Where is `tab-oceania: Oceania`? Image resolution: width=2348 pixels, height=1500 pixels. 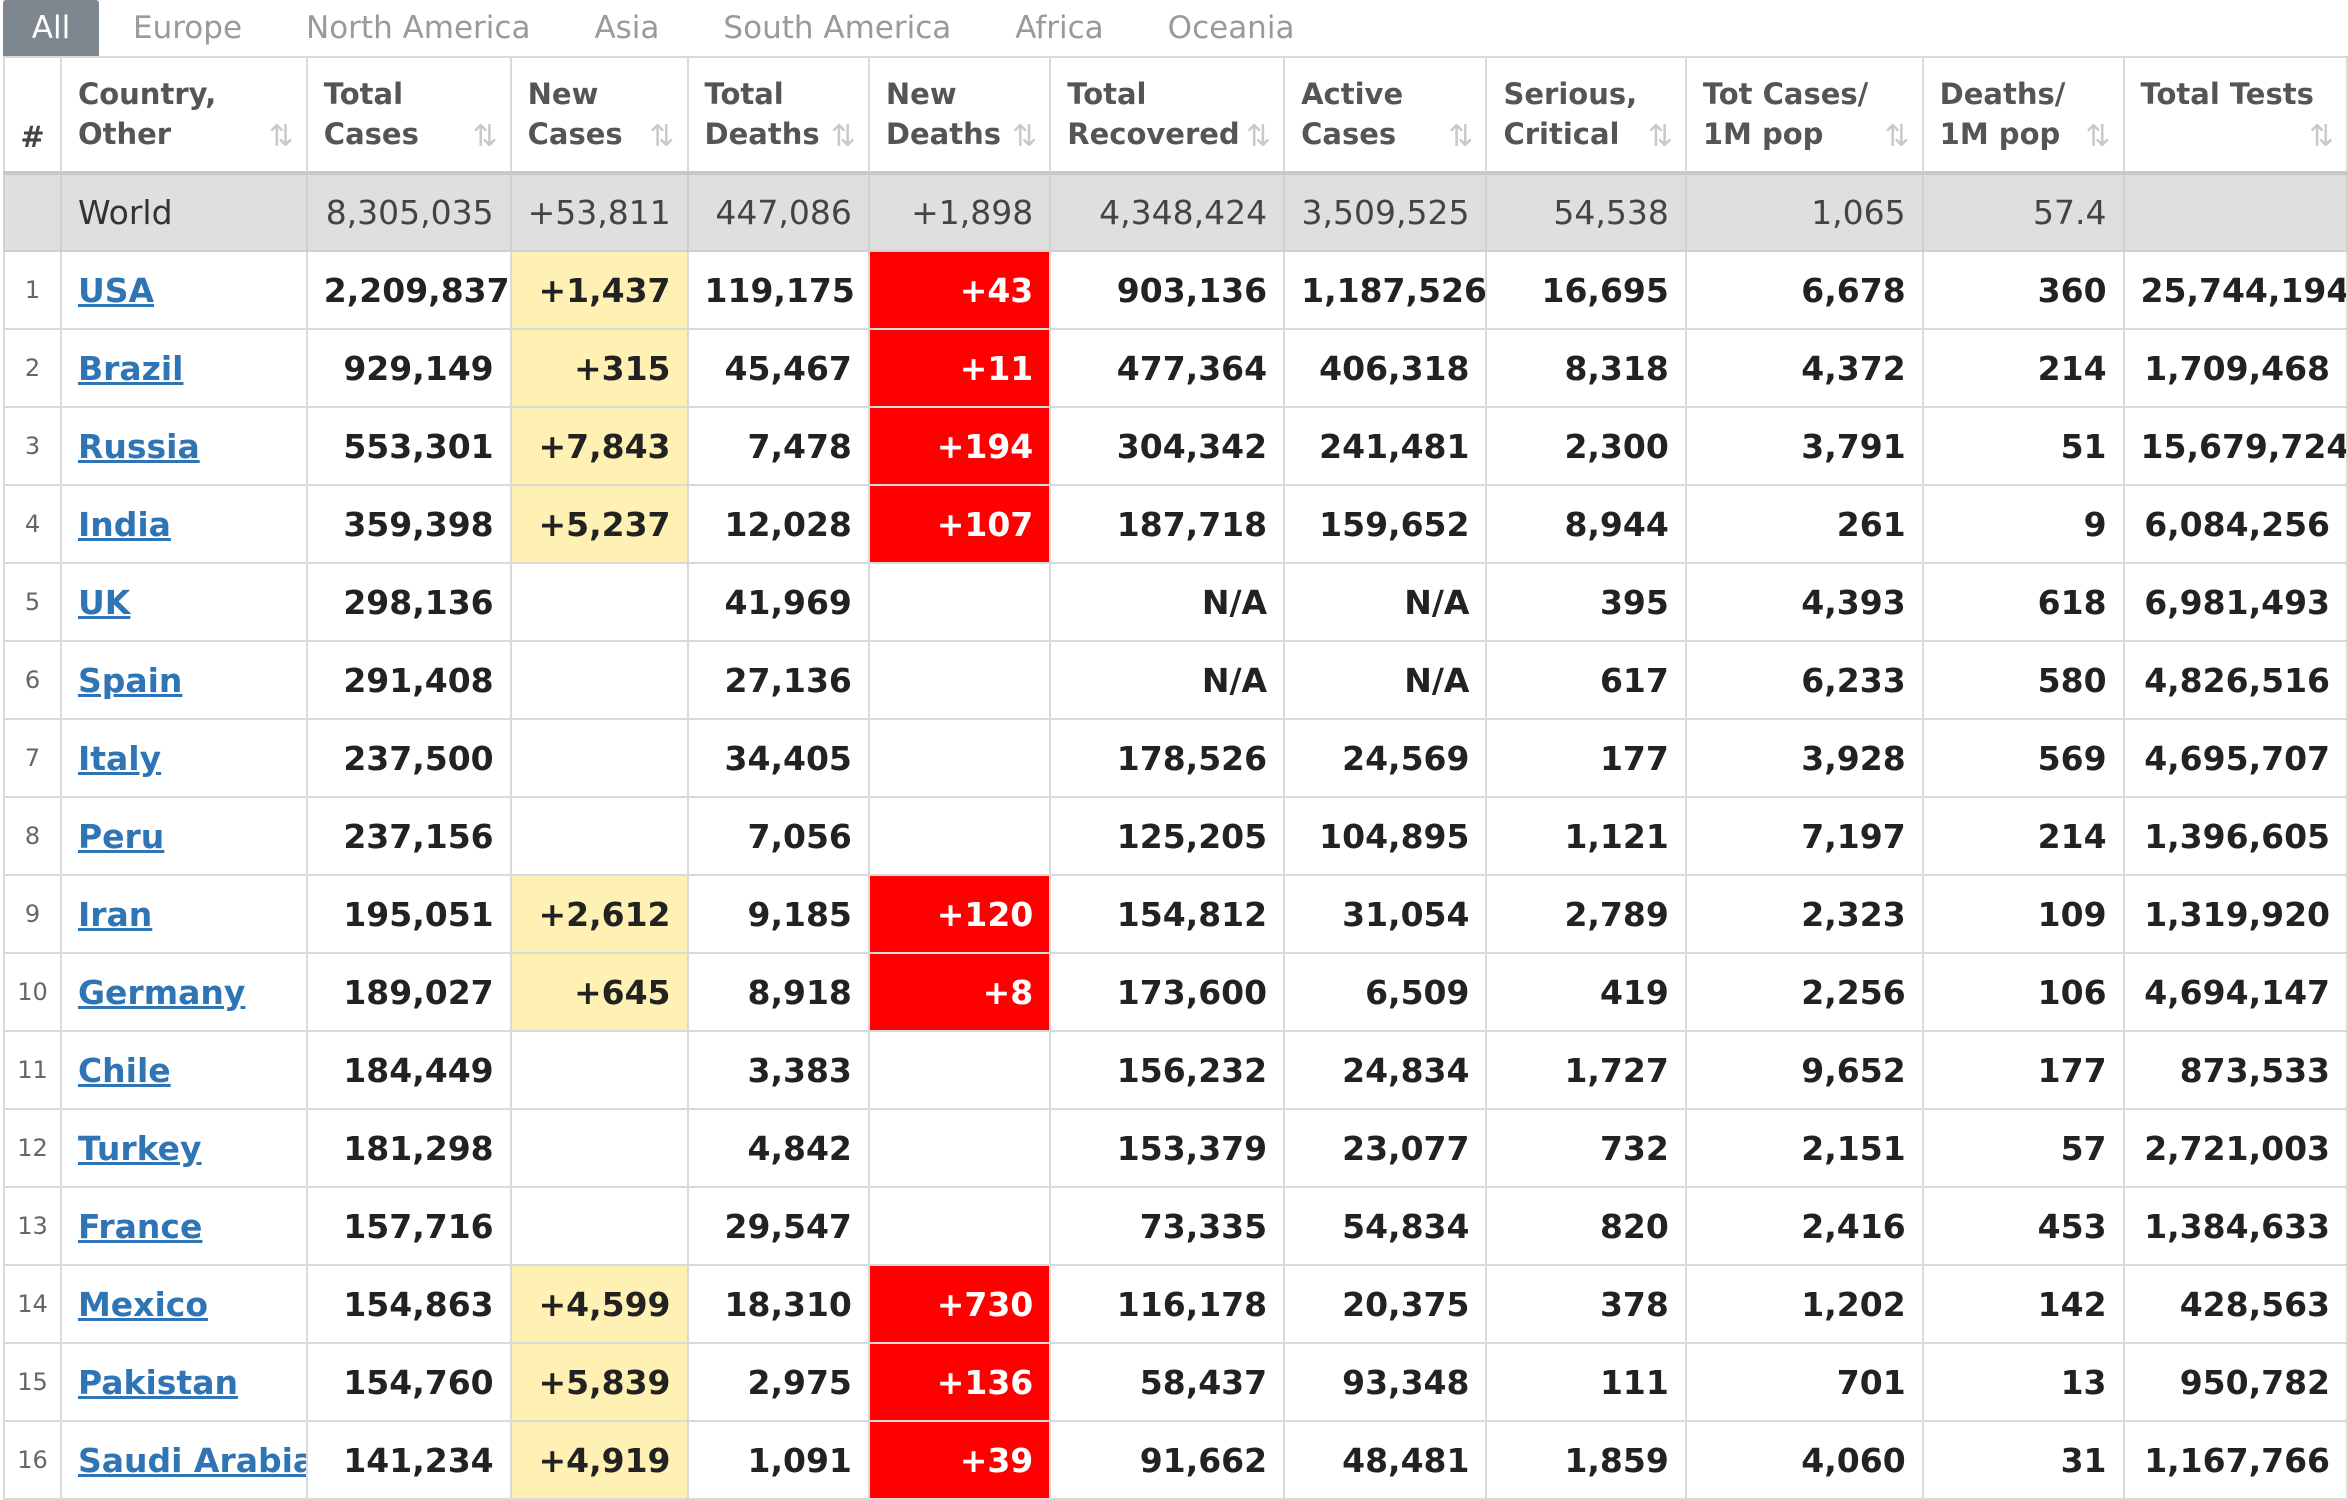 tab-oceania: Oceania is located at coordinates (1231, 28).